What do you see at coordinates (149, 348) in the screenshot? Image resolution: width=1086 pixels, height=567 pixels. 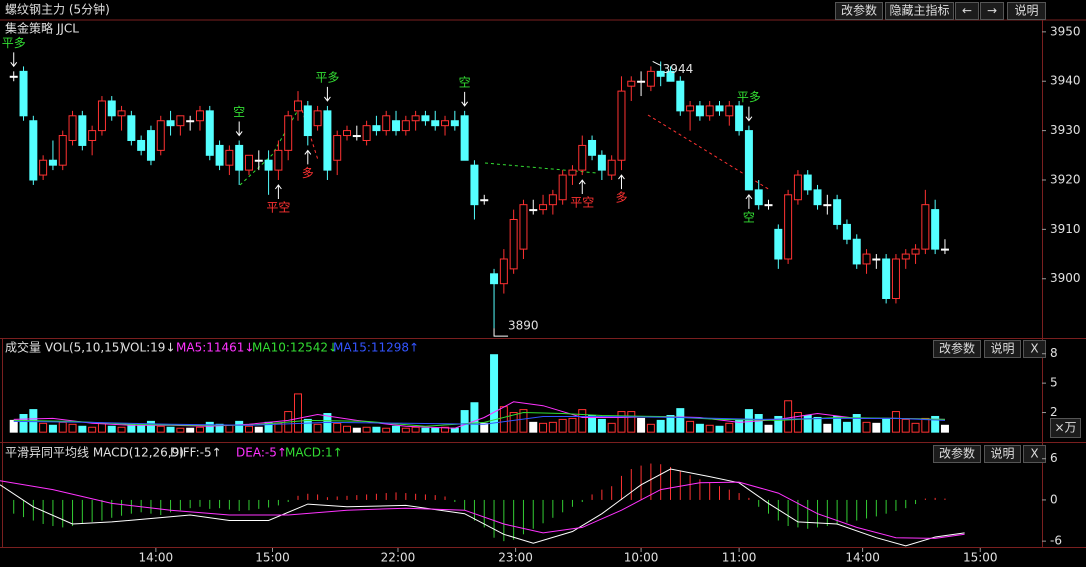 I see `legend-entry: VOL:19↓` at bounding box center [149, 348].